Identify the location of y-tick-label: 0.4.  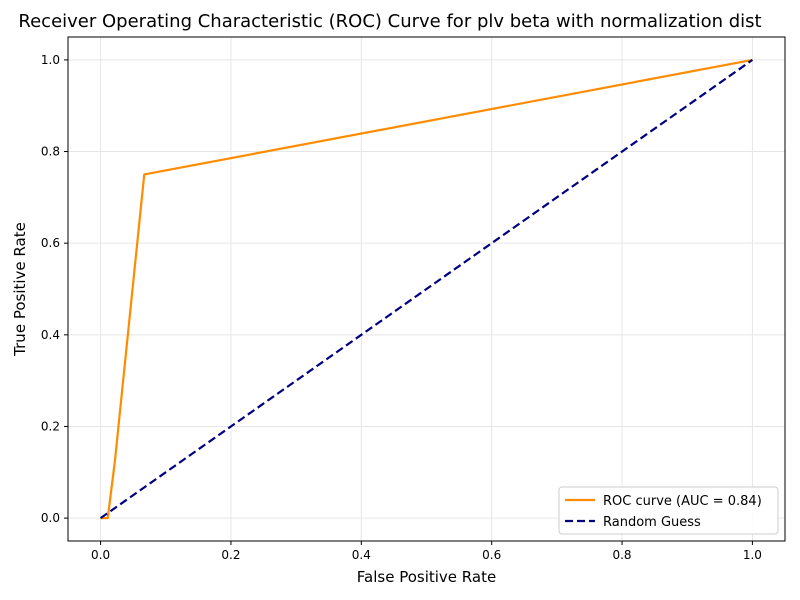
(50, 335).